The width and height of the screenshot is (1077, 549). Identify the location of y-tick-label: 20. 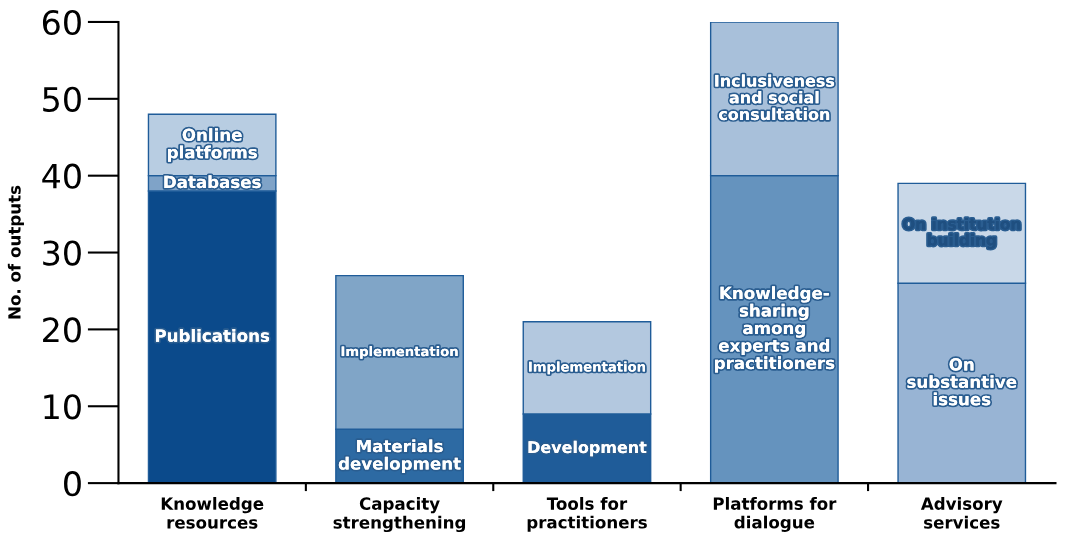
(62, 330).